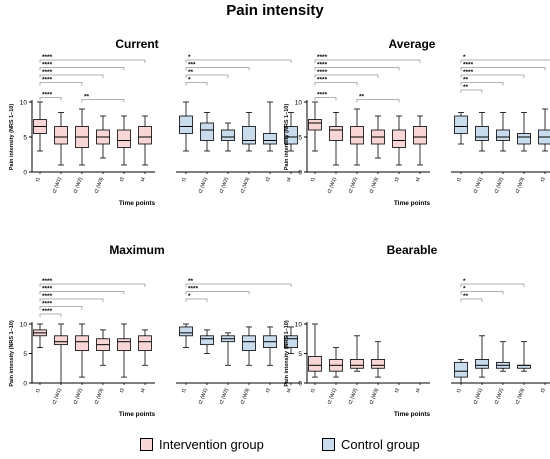 The height and width of the screenshot is (459, 550). I want to click on panel-title: Bearable, so click(412, 250).